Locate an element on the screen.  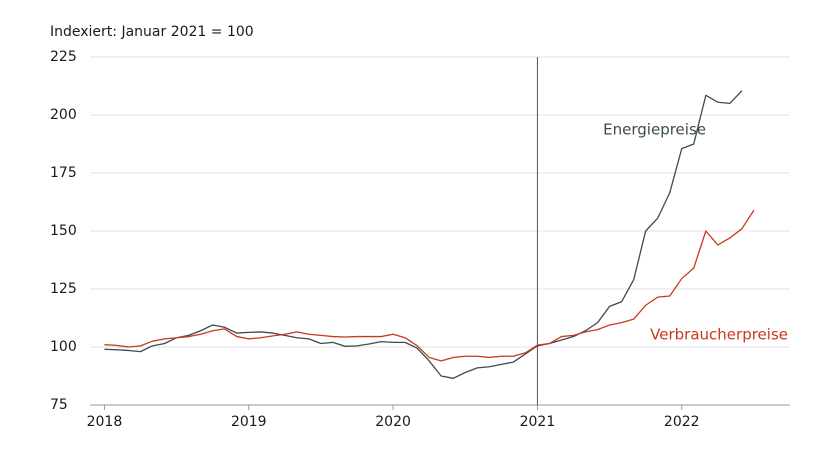
y-tick-label: 200 is located at coordinates (63, 115).